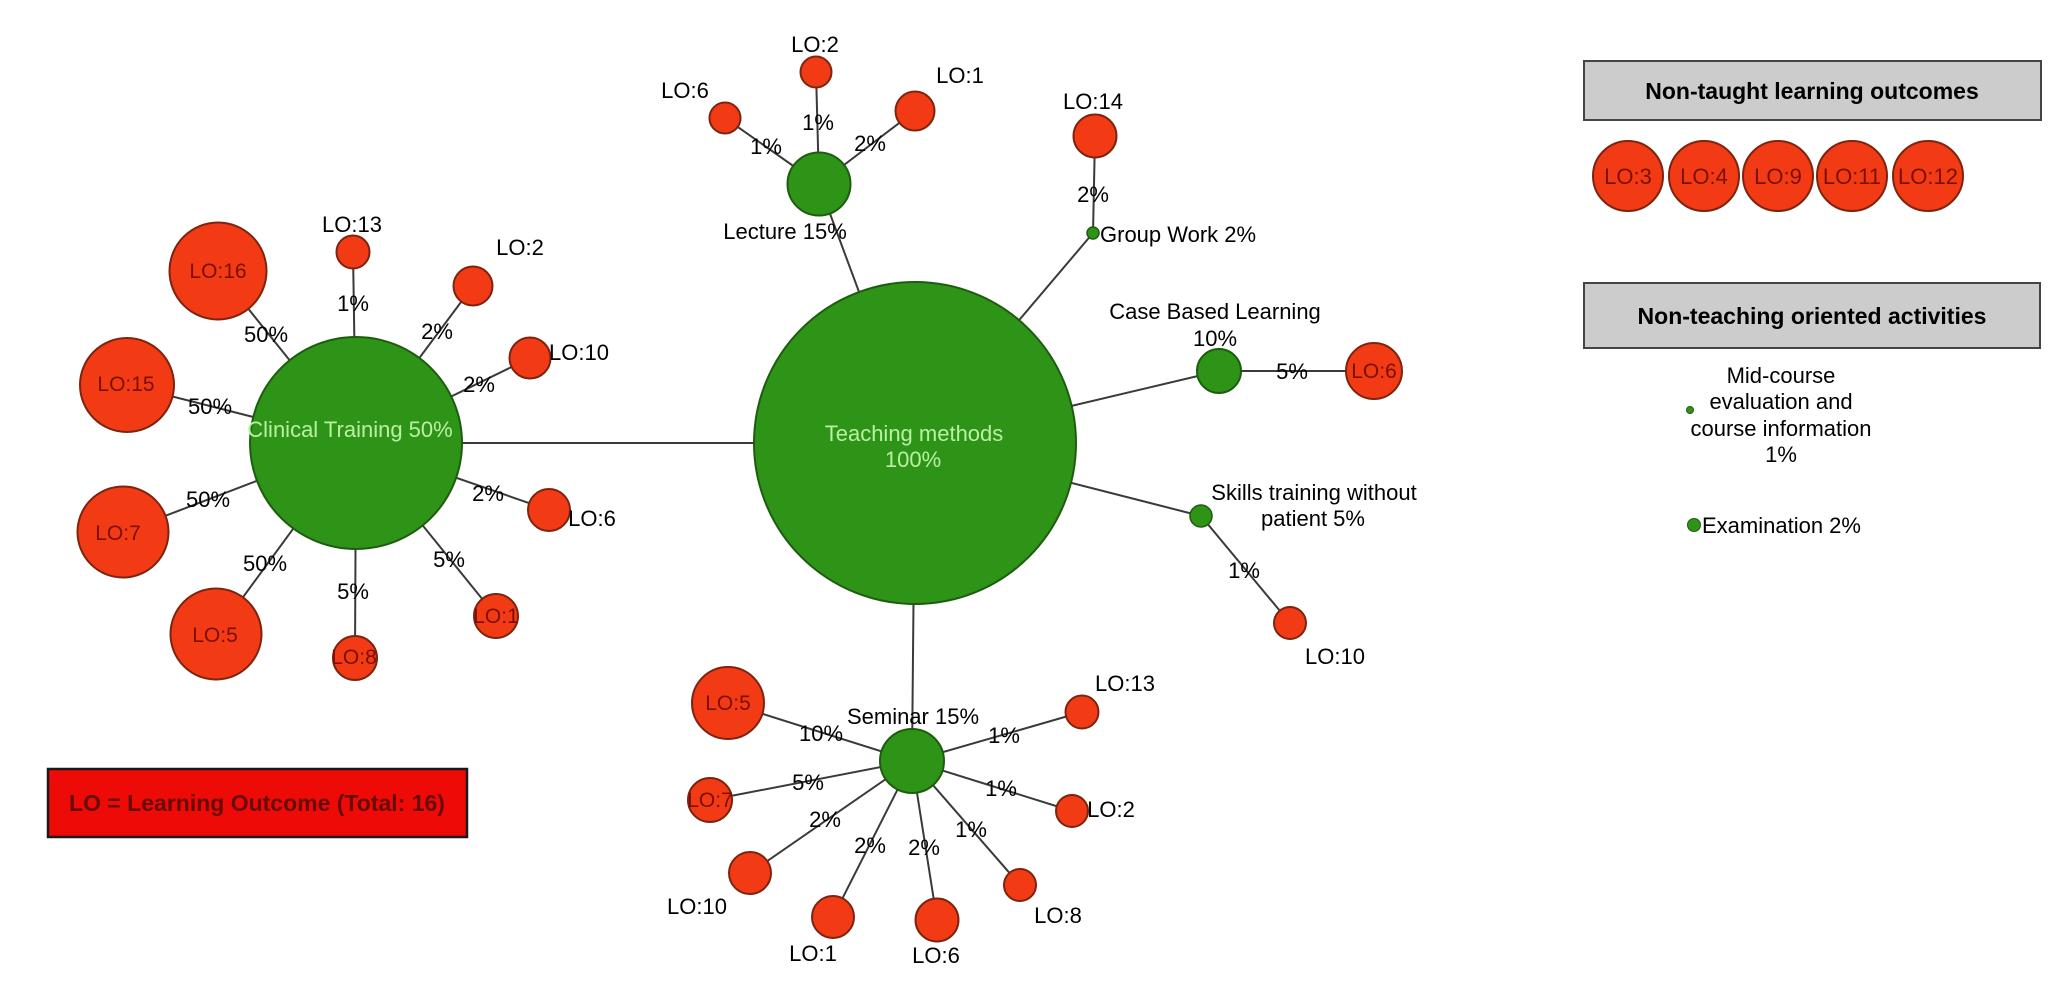 The width and height of the screenshot is (2059, 1001). What do you see at coordinates (914, 433) in the screenshot?
I see `svg-text: Teaching methods` at bounding box center [914, 433].